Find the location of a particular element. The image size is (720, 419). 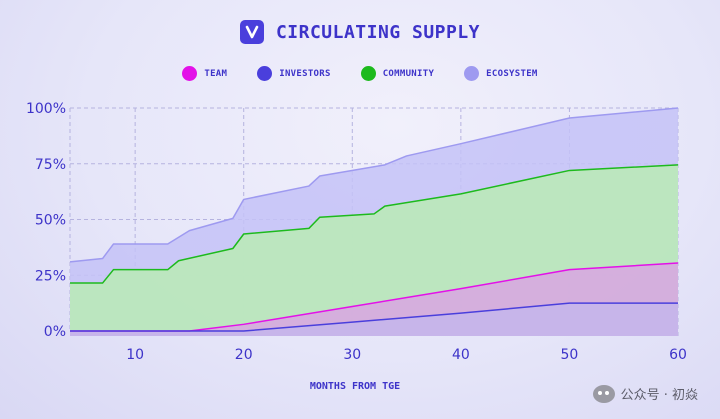

x-axis-title: MONTHS FROM TGE is located at coordinates (355, 386).